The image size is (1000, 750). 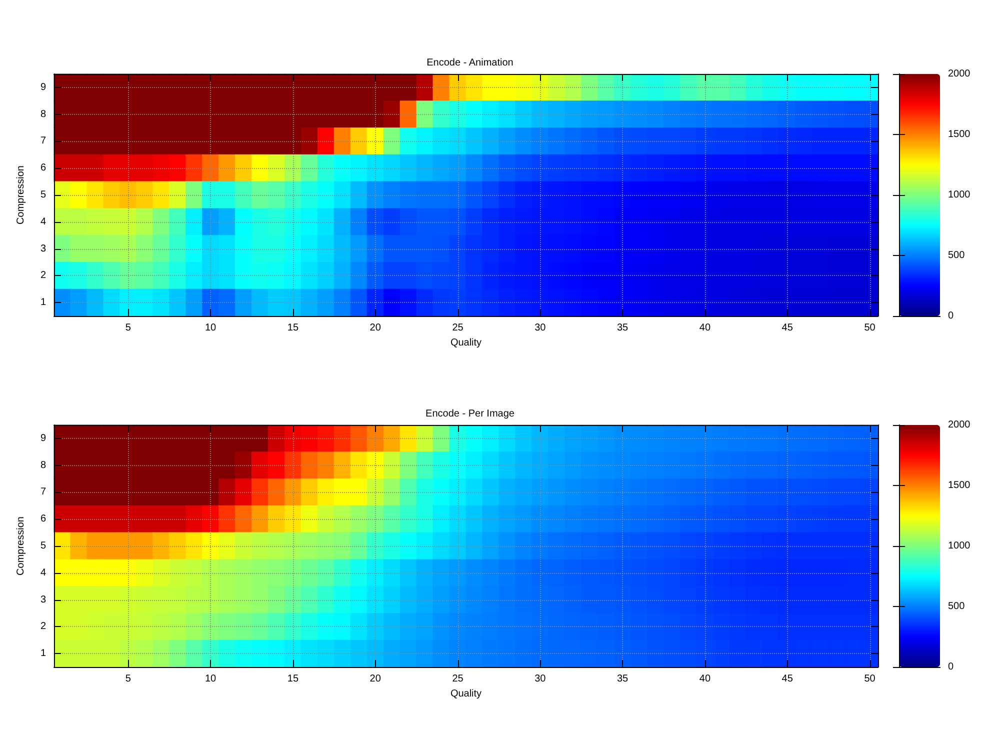 I want to click on chart-title: Encode - Per Image, so click(x=470, y=414).